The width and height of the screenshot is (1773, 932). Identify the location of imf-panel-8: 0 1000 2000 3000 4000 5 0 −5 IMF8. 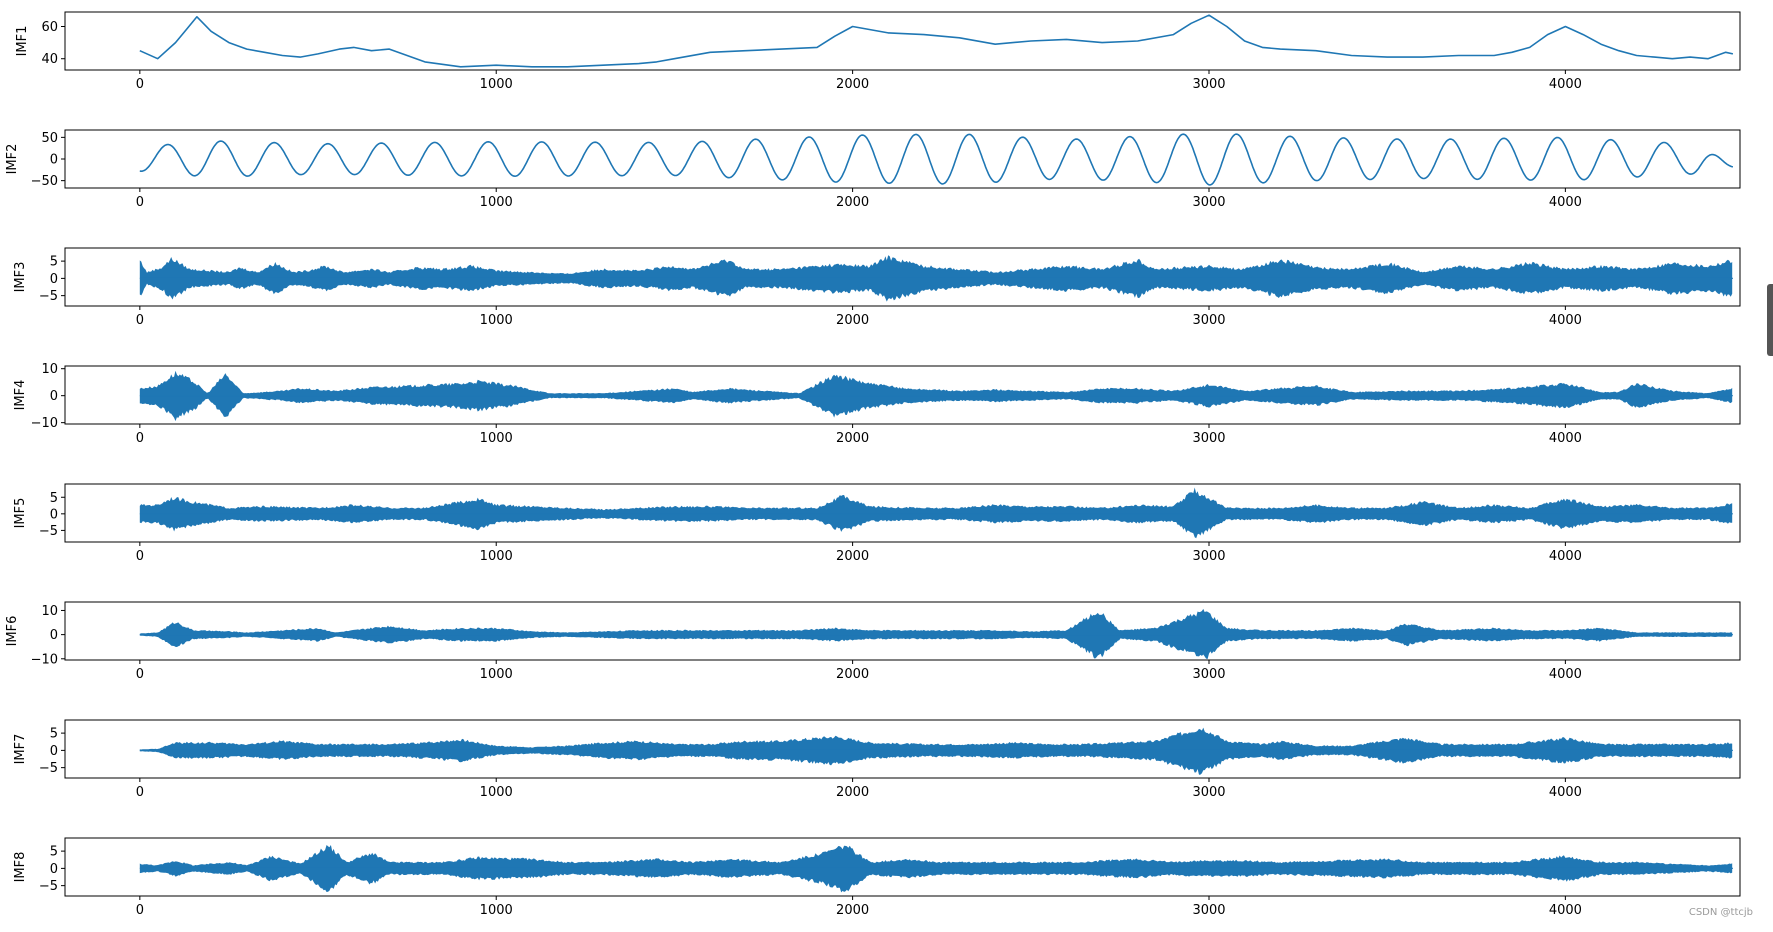
(877, 877).